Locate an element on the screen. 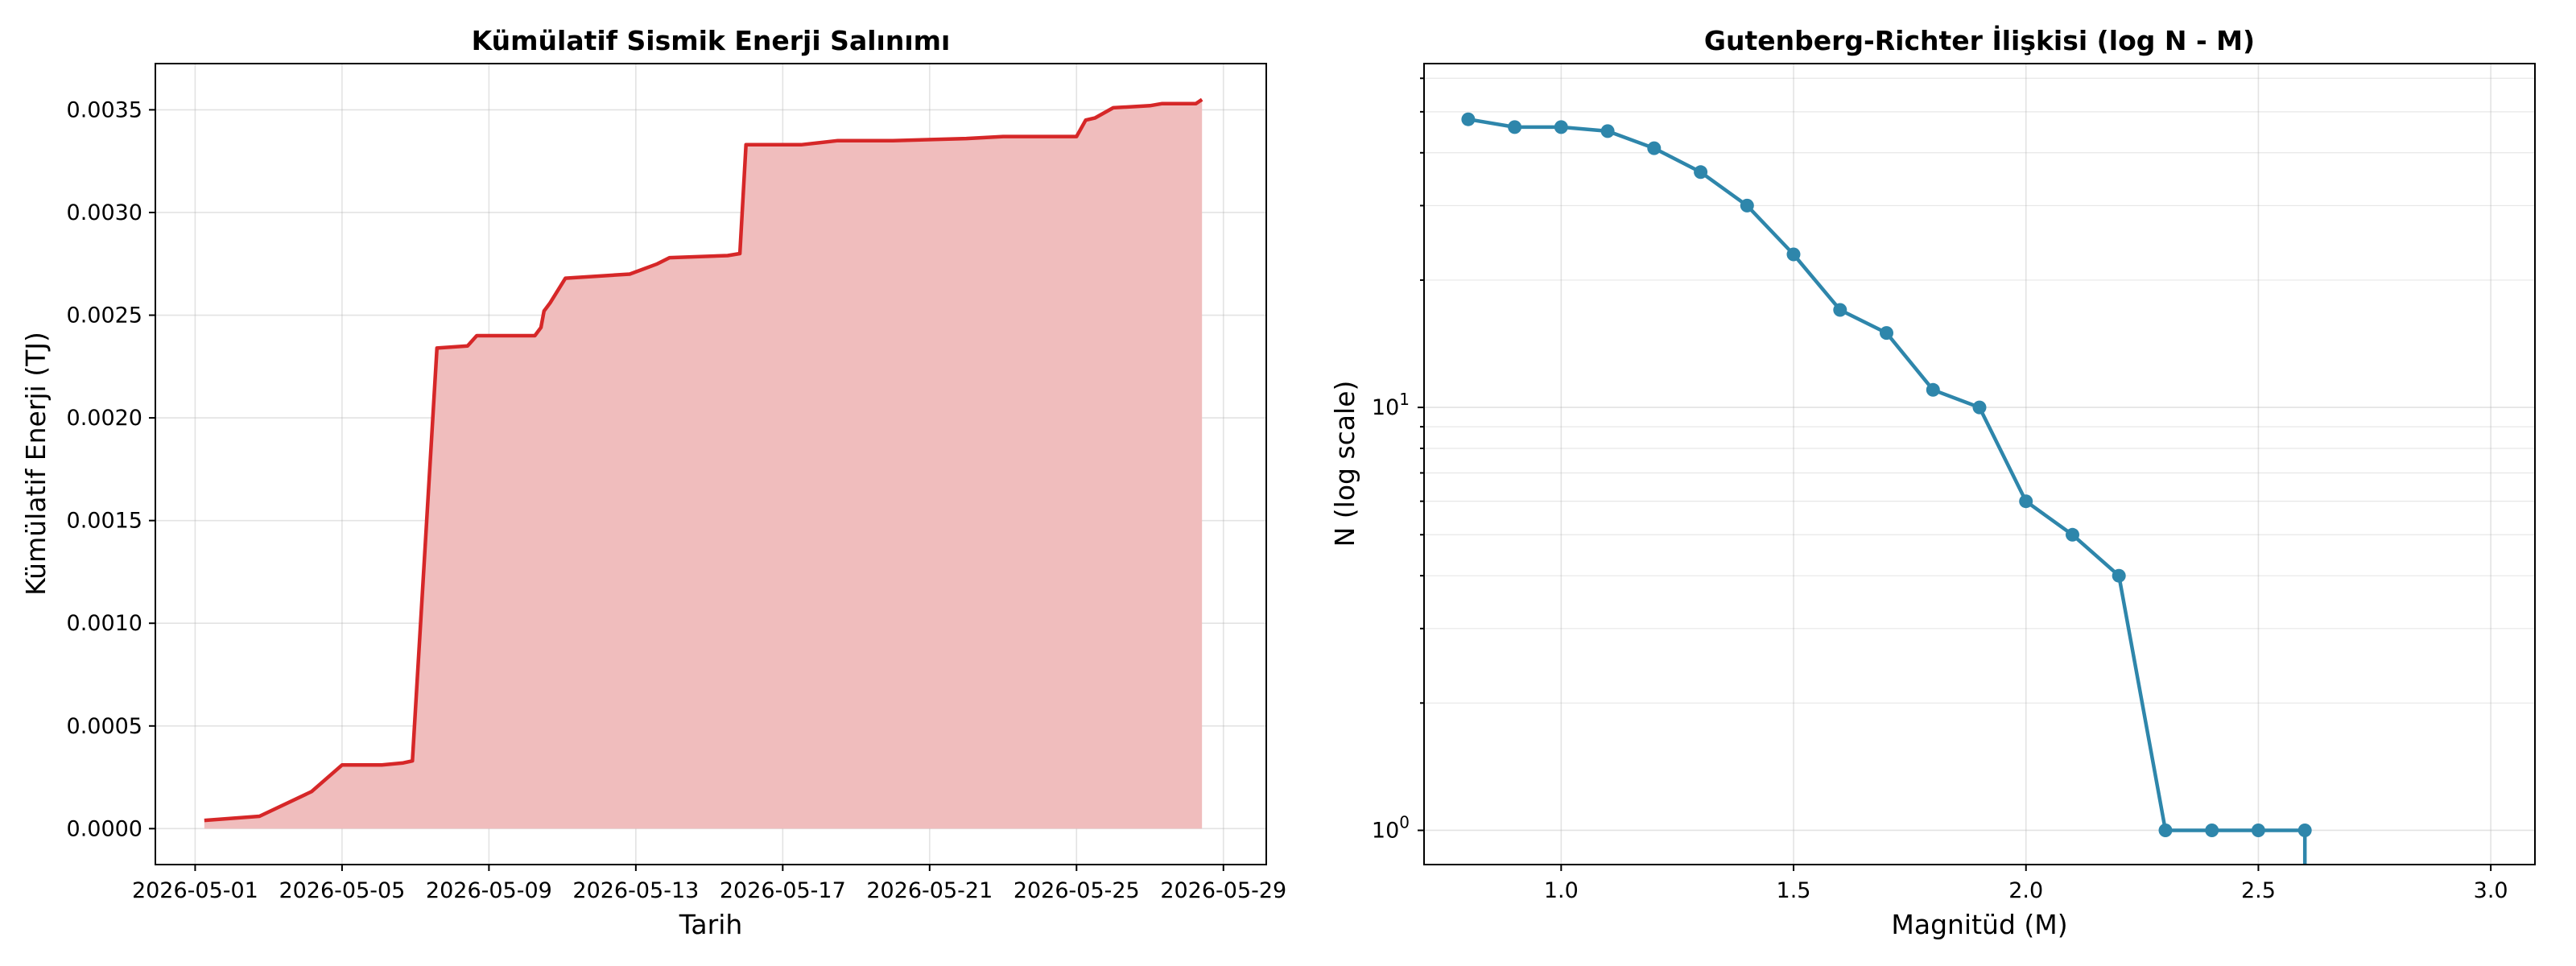 Image resolution: width=2576 pixels, height=966 pixels. gr-chart-title: Gutenberg-Richter İlişkisi (log N - M) is located at coordinates (1979, 40).